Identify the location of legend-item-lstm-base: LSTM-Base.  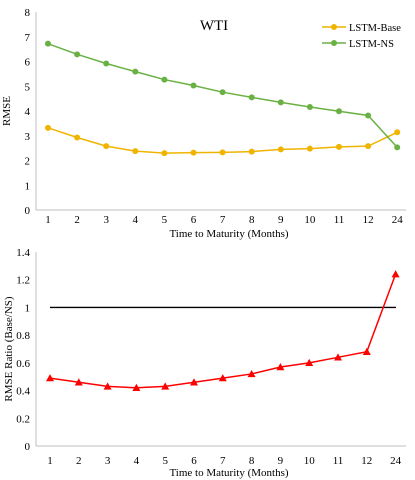
(361, 28).